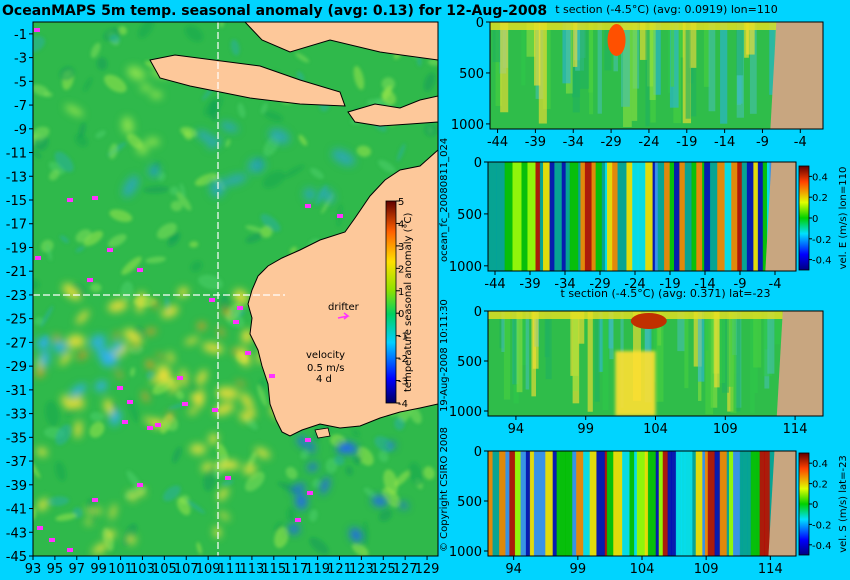  What do you see at coordinates (642, 569) in the screenshot?
I see `section-x-tick-label: 104` at bounding box center [642, 569].